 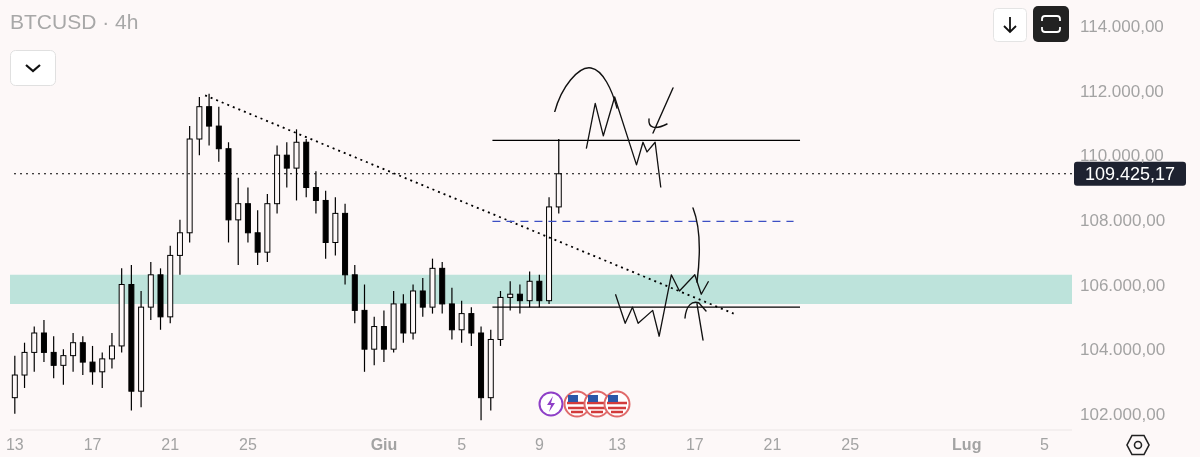 What do you see at coordinates (1123, 220) in the screenshot?
I see `y-tick-label: 108.000,00` at bounding box center [1123, 220].